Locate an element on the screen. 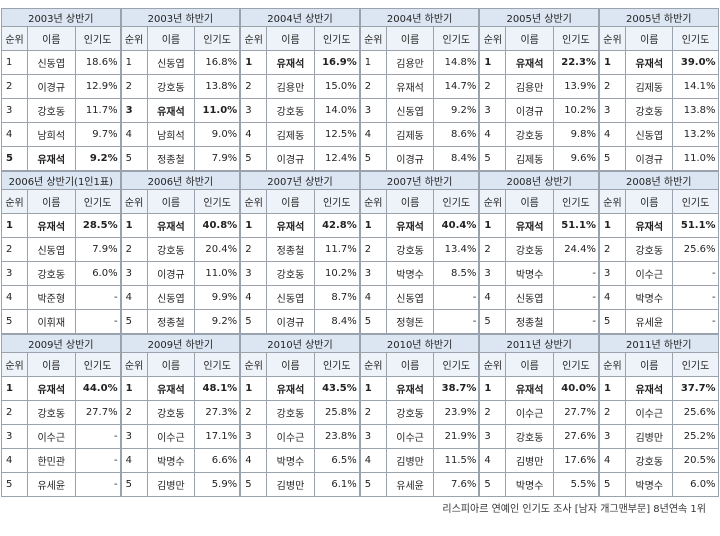 The height and width of the screenshot is (536, 720). score: 16.8% is located at coordinates (217, 62).